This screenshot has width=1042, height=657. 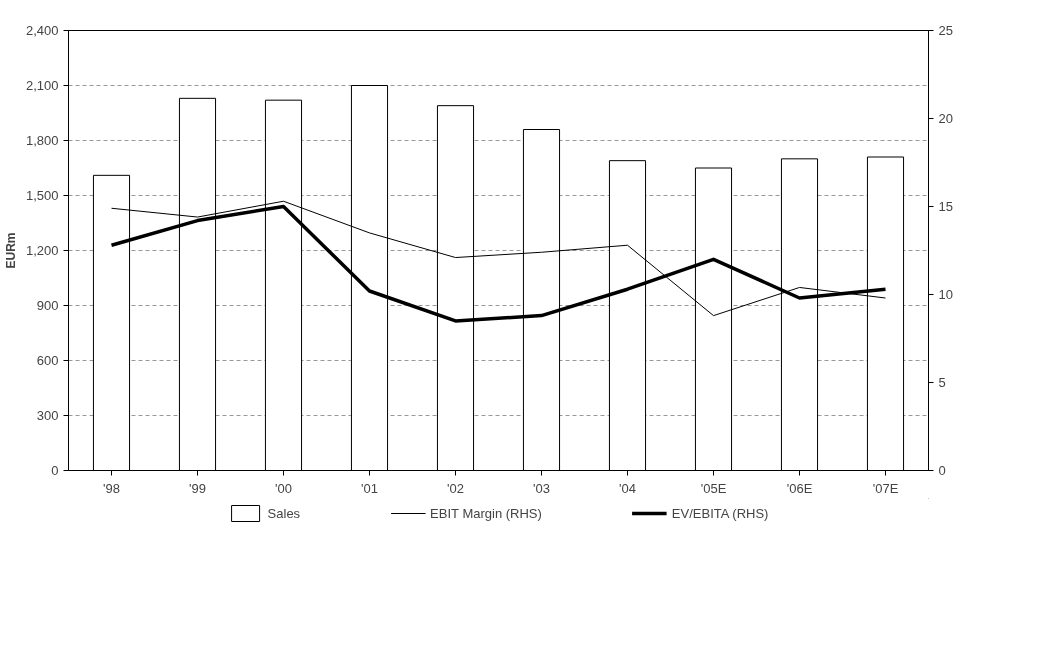 What do you see at coordinates (627, 488) in the screenshot?
I see `x-tick-label: '04` at bounding box center [627, 488].